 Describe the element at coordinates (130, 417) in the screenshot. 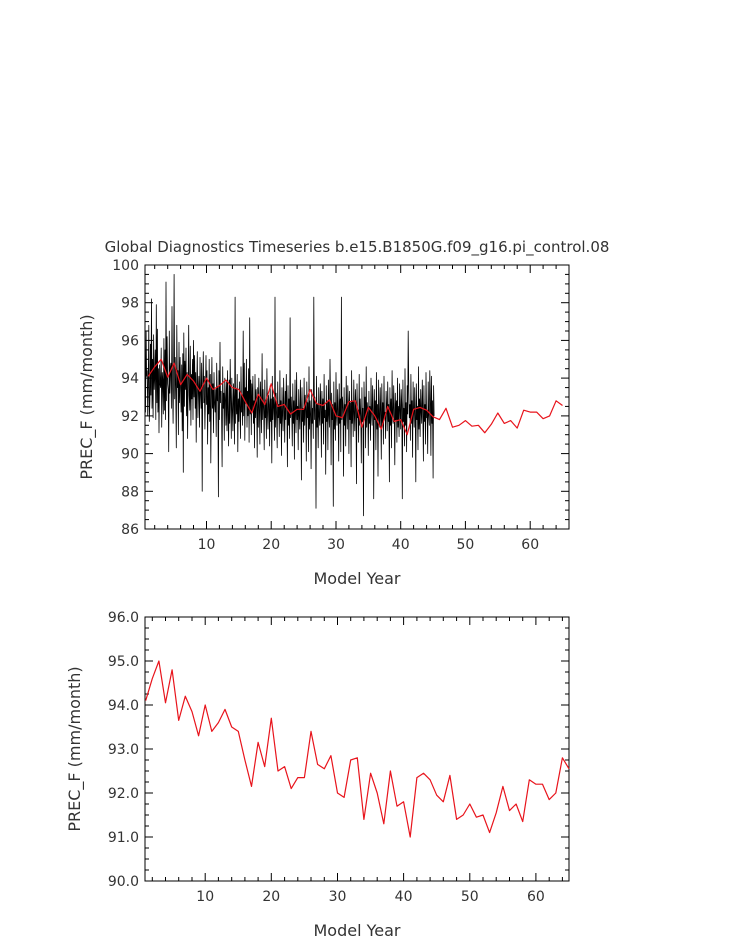

I see `top-y-tick-label: 92` at that location.